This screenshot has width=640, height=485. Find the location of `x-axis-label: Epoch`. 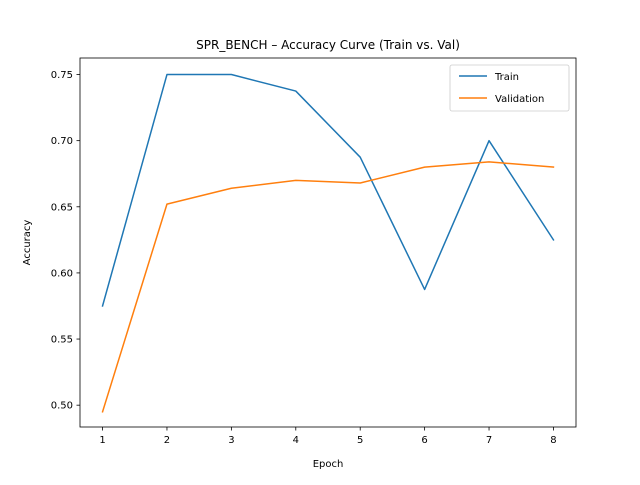

x-axis-label: Epoch is located at coordinates (328, 464).